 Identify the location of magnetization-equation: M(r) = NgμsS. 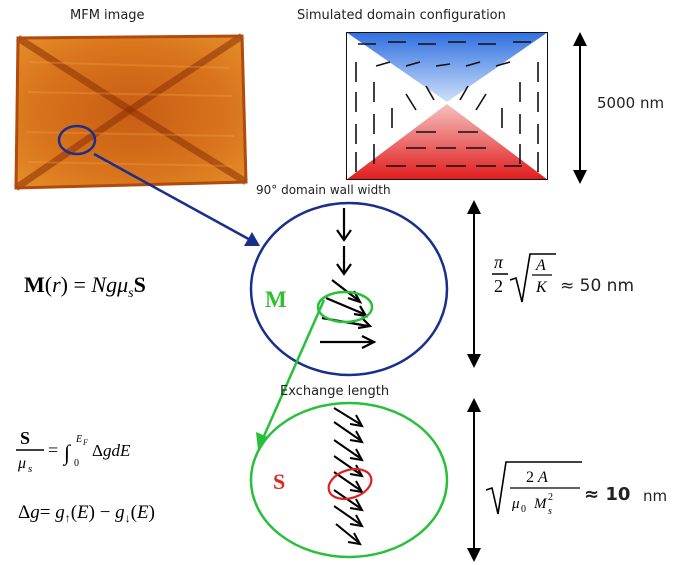
(85, 286).